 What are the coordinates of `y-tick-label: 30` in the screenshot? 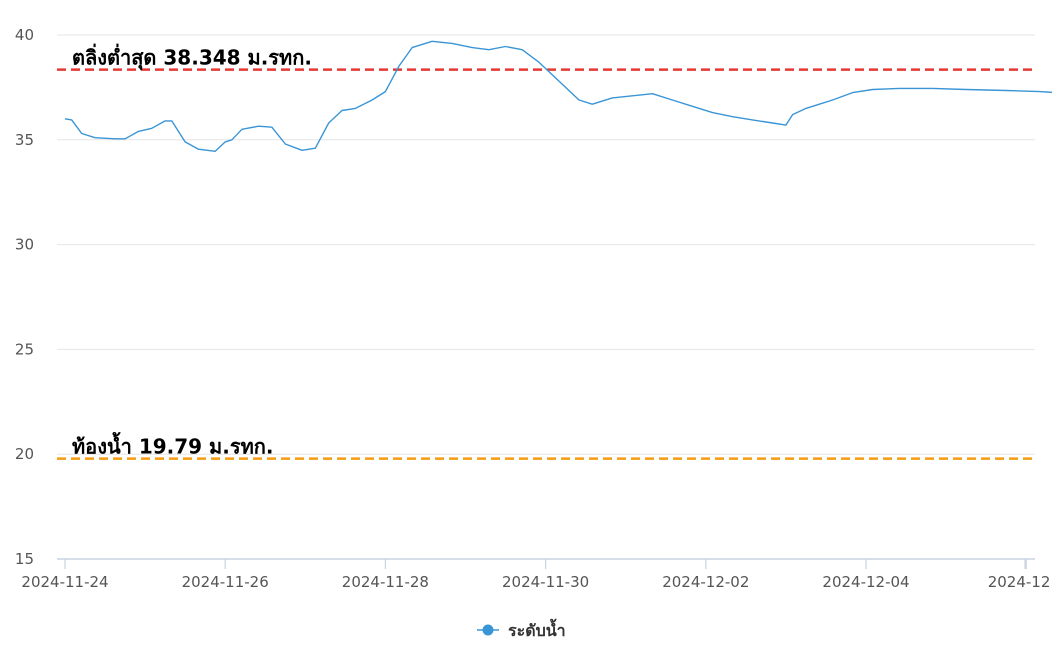 It's located at (24, 245).